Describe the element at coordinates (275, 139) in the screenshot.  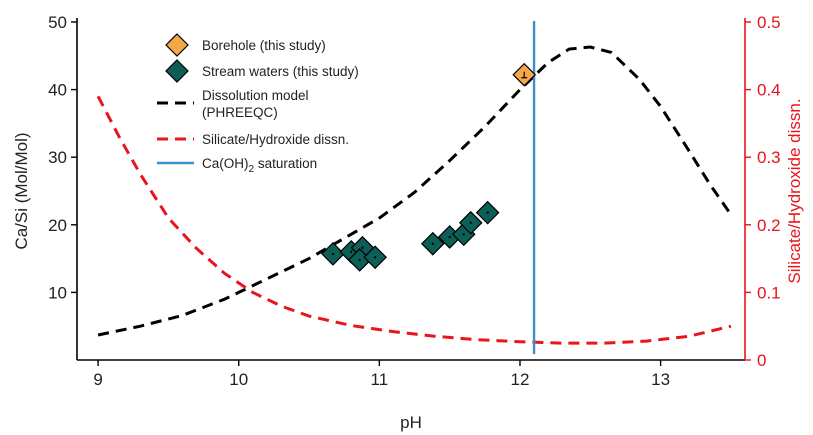
I see `legend-silicate-label: Silicate/Hydroxide dissn.` at that location.